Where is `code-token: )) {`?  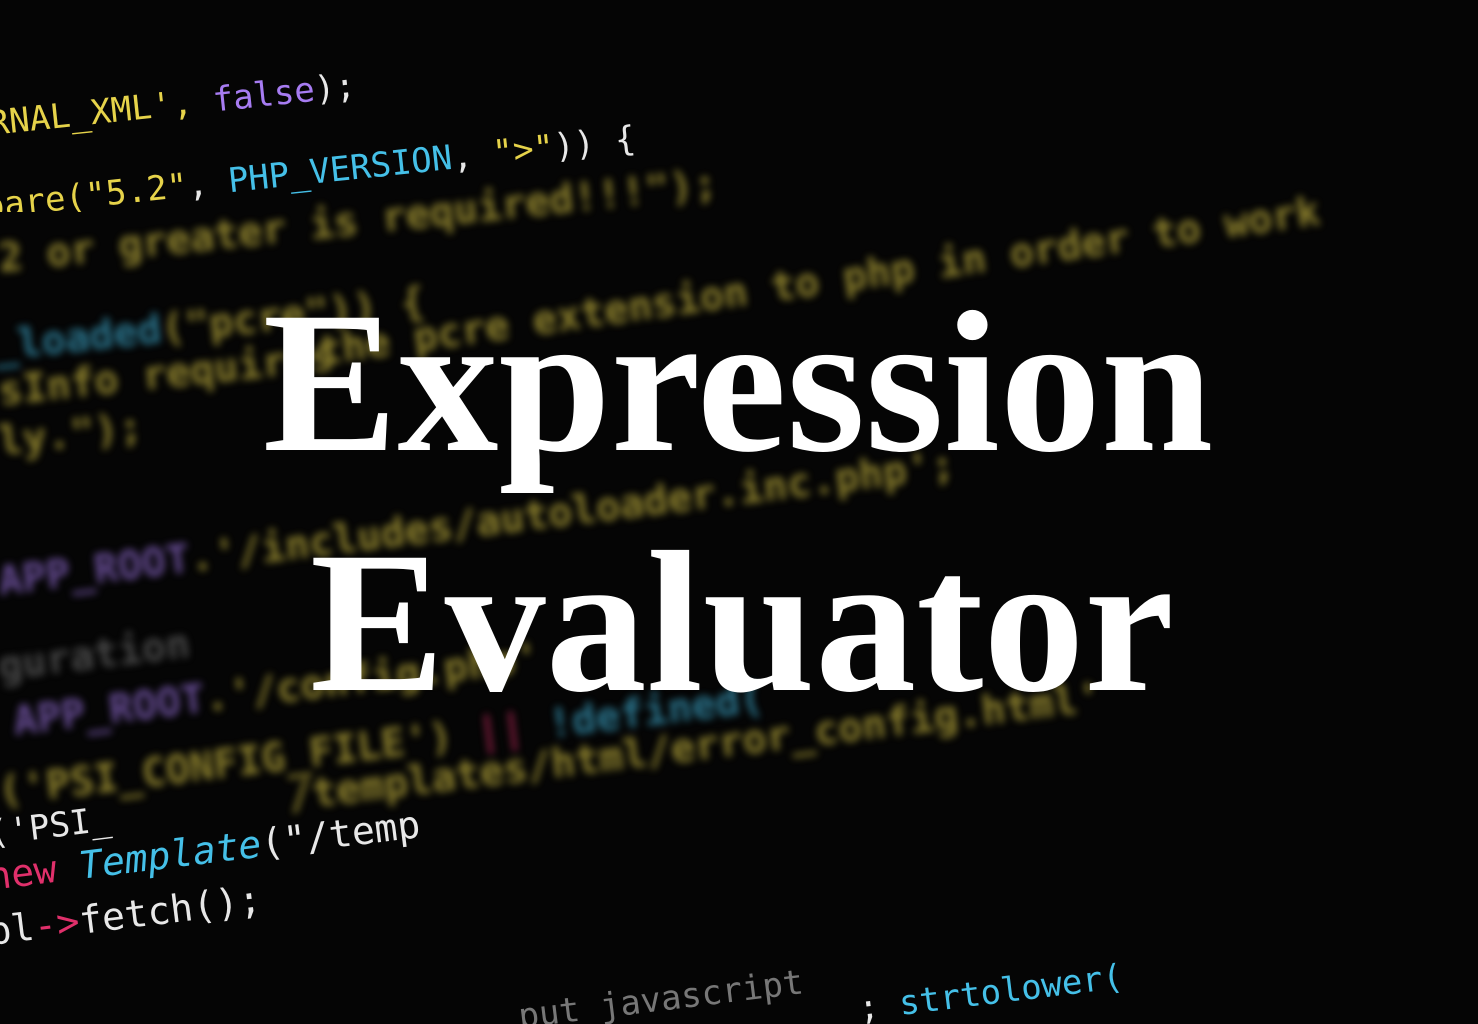
code-token: )) { is located at coordinates (595, 143).